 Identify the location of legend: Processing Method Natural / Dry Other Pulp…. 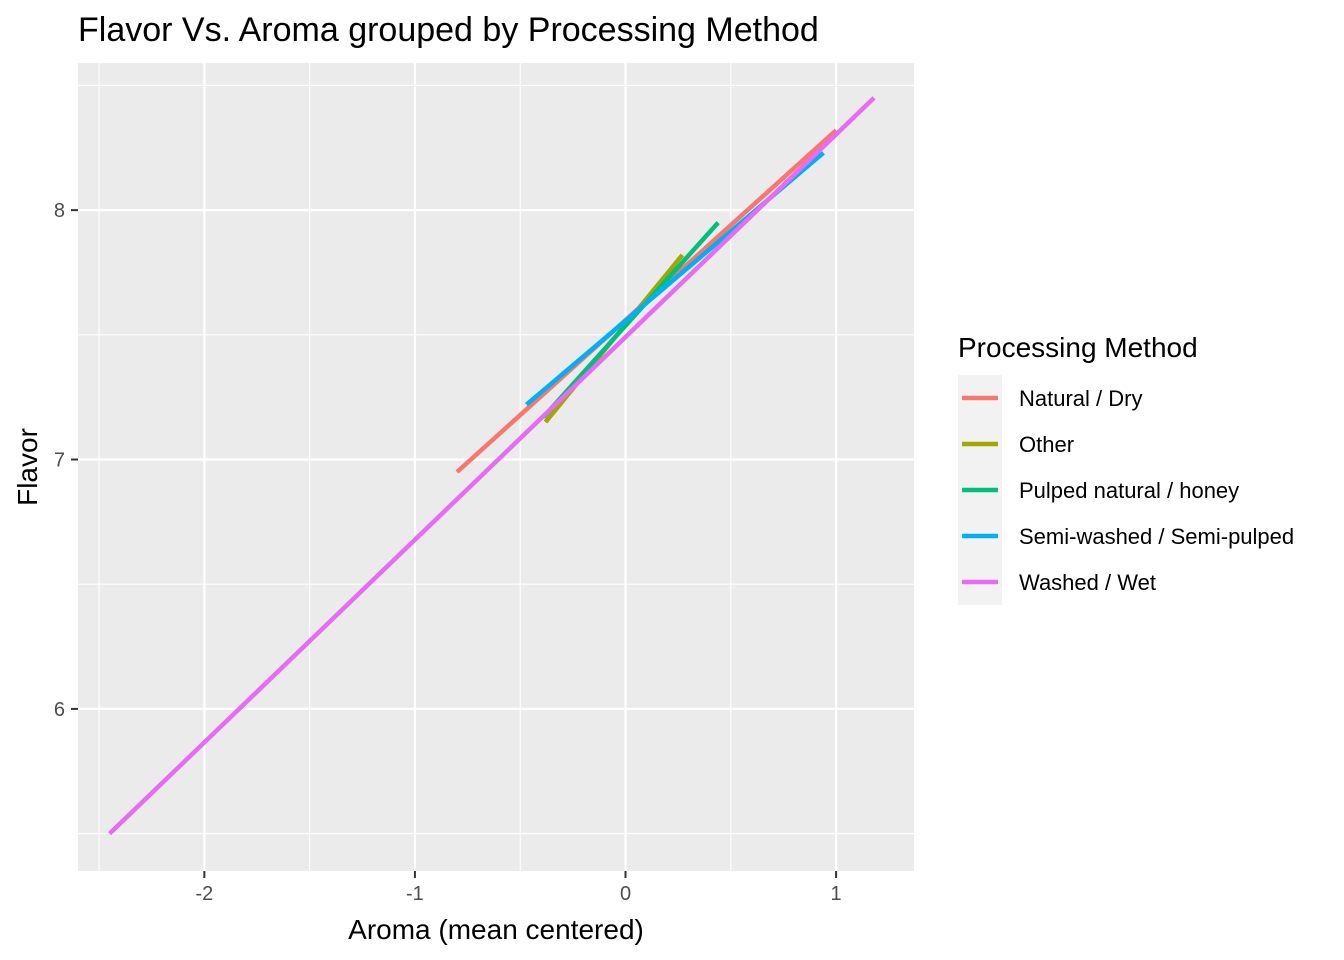
(1126, 468).